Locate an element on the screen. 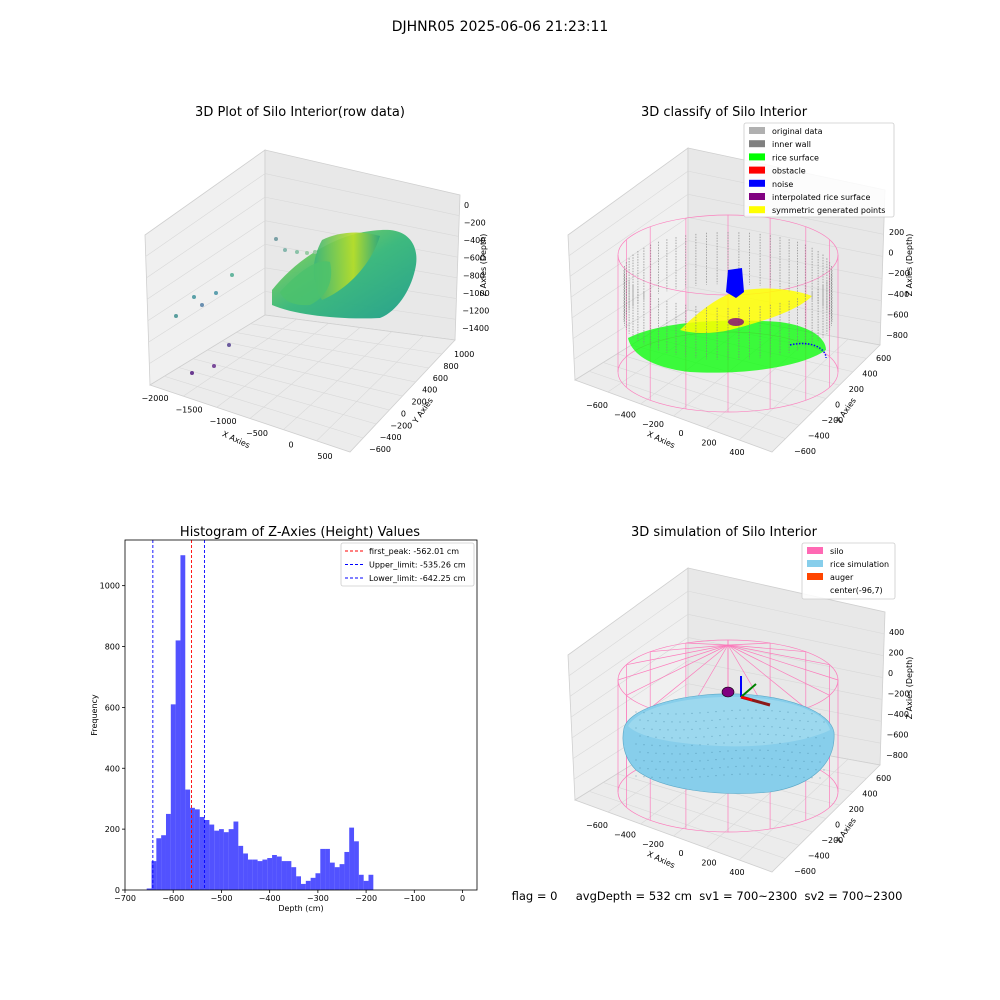 This screenshot has height=1000, width=1000. simulation-3d-zlabel: Z Axies (Depth) is located at coordinates (909, 688).